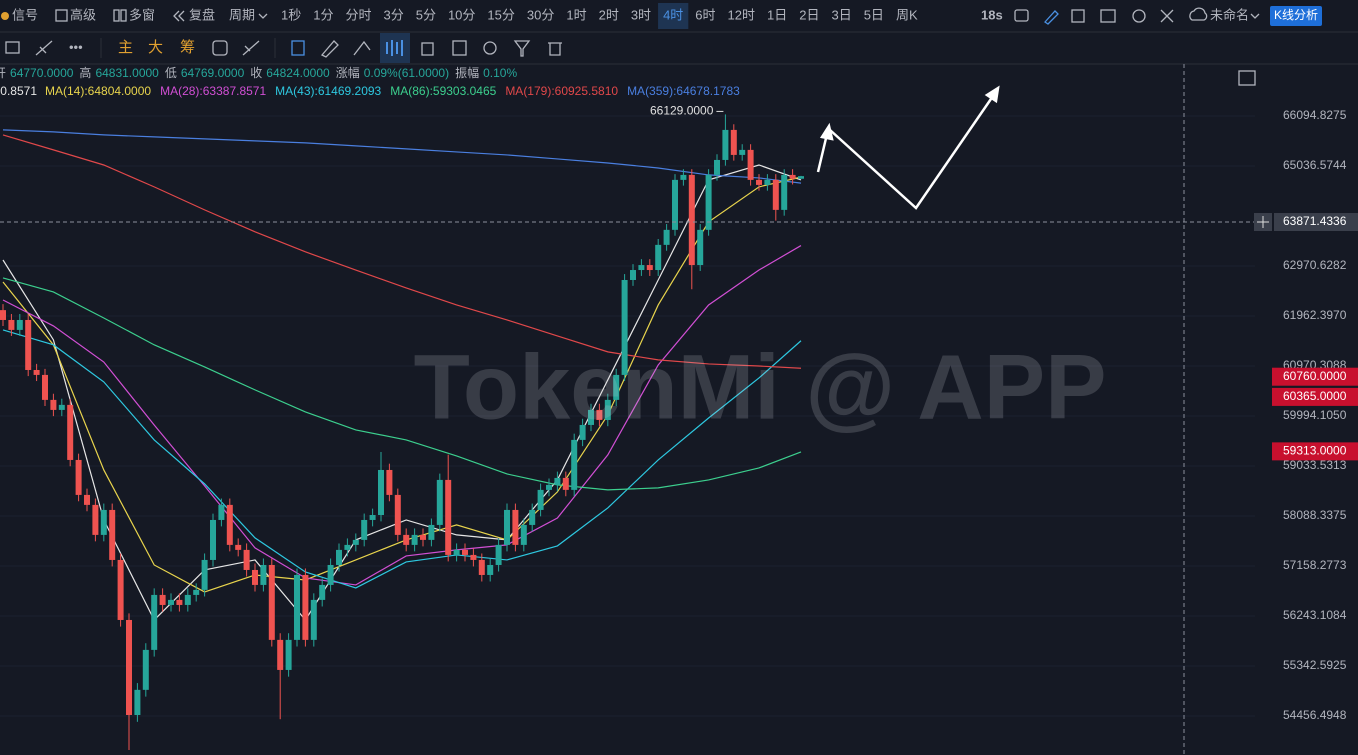  I want to click on analysis-button-bg, so click(1296, 16).